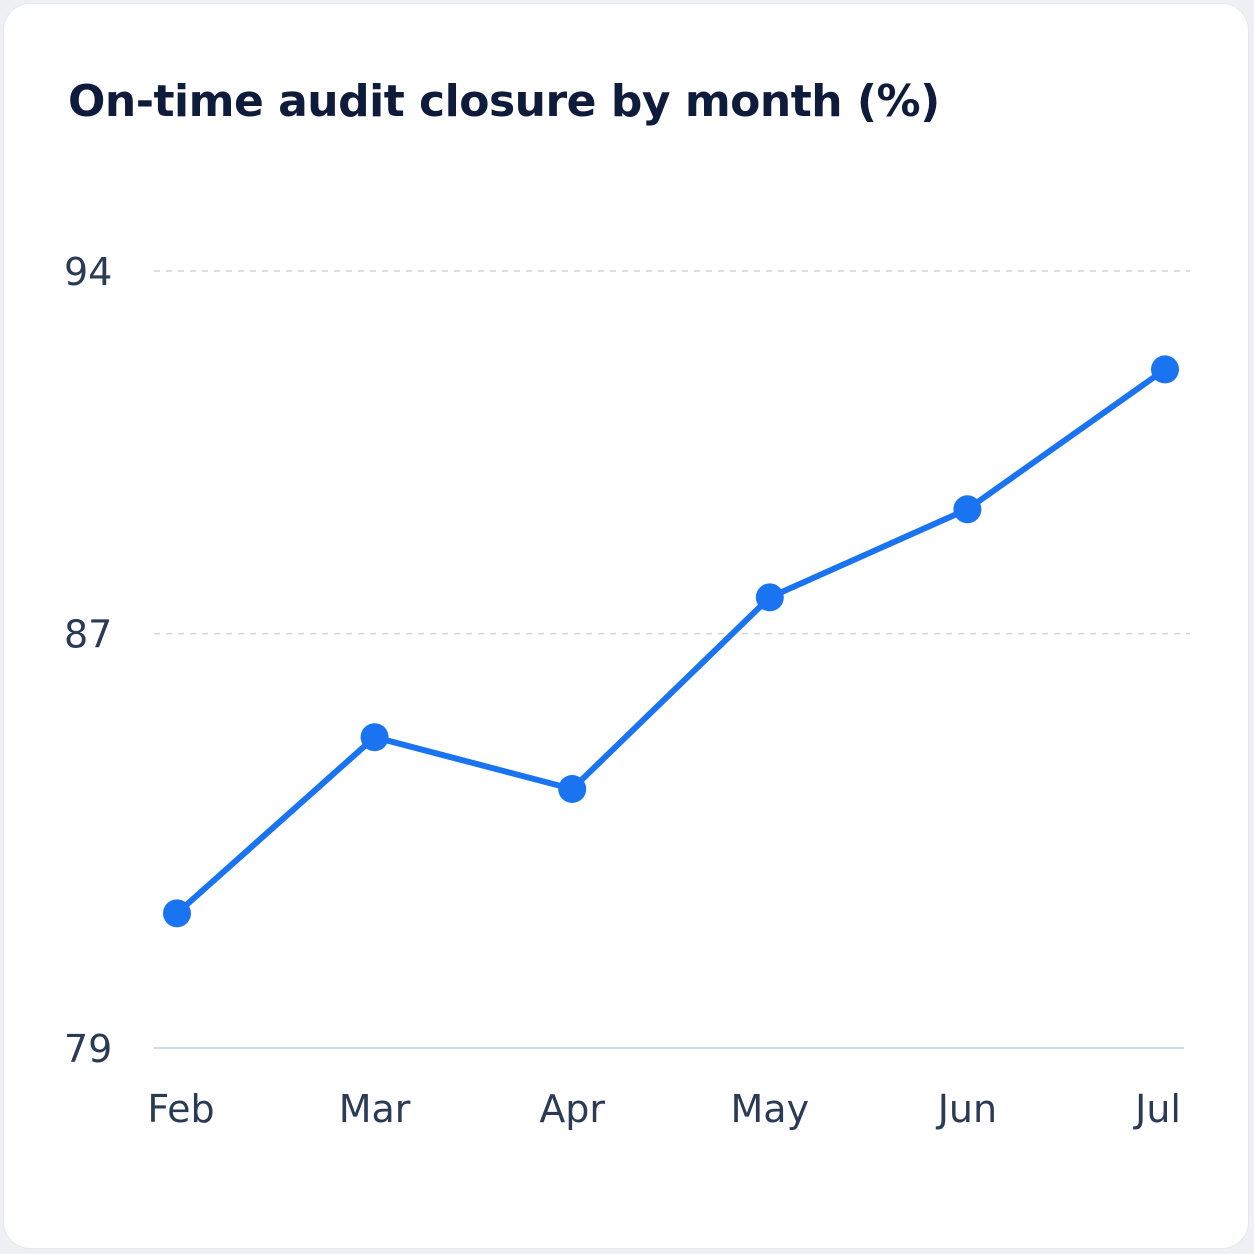  What do you see at coordinates (88, 272) in the screenshot?
I see `y-tick-label: 94` at bounding box center [88, 272].